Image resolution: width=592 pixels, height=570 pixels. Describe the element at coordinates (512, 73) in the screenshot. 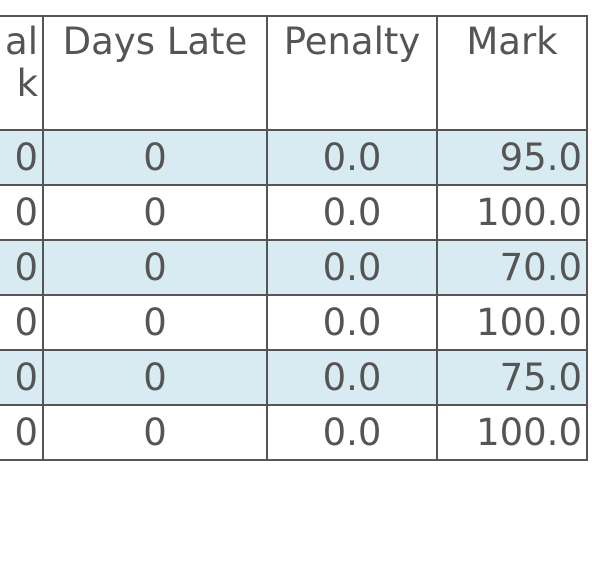

I see `header-cell: Mark` at that location.